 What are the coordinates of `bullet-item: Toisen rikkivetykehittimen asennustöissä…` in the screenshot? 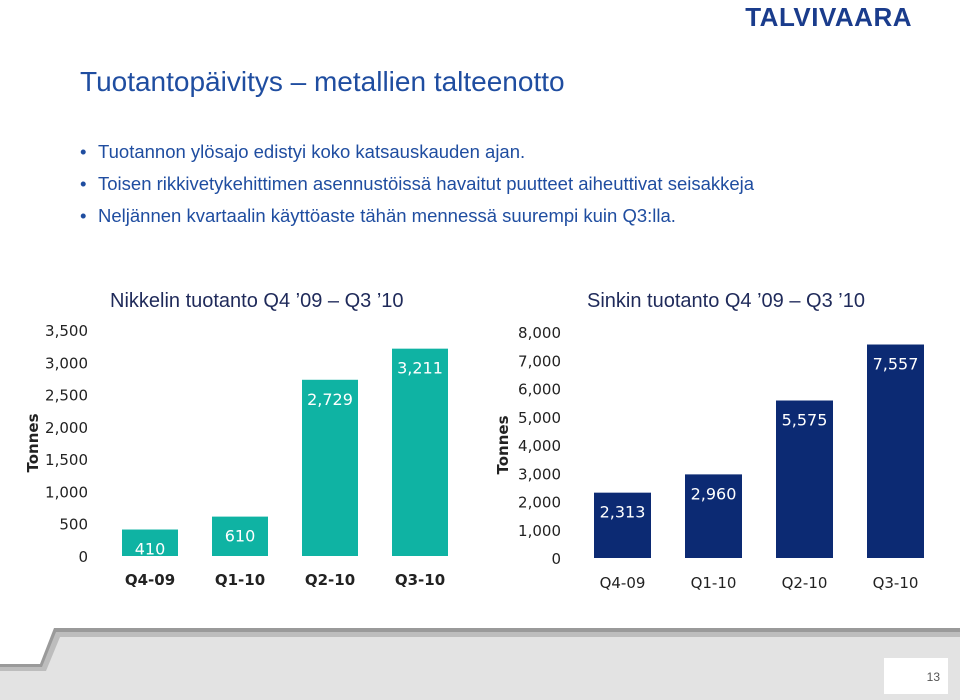 It's located at (416, 184).